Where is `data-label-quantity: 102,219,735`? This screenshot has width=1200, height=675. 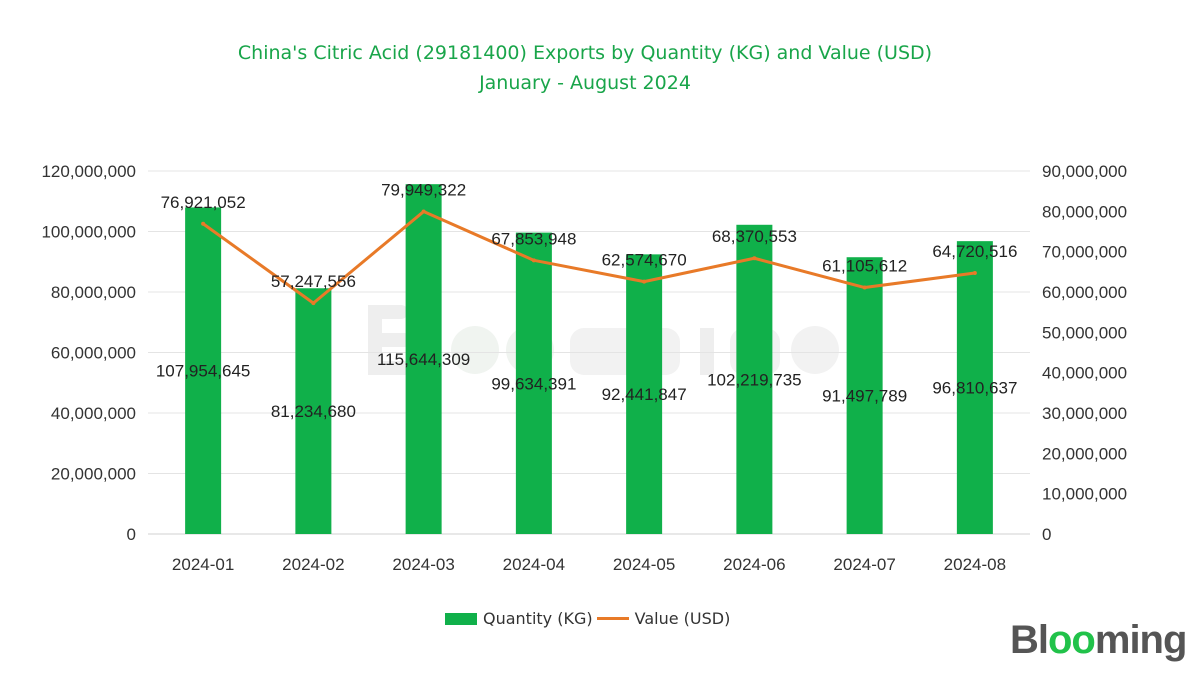
data-label-quantity: 102,219,735 is located at coordinates (754, 379).